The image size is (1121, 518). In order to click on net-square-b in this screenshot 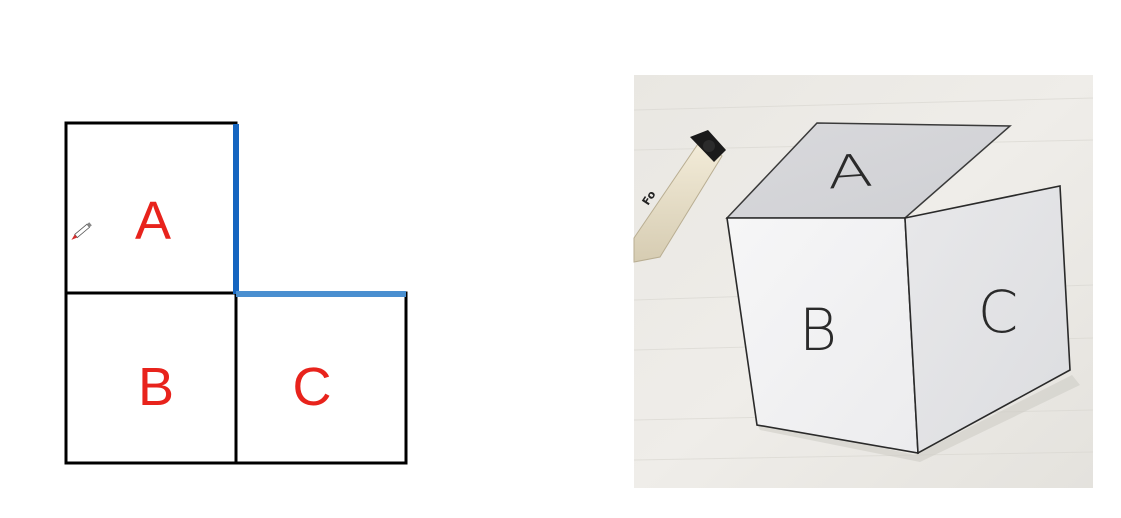, I will do `click(151, 378)`.